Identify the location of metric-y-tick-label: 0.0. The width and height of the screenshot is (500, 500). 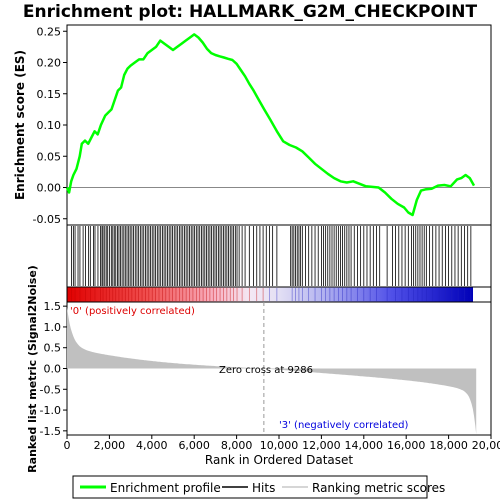
(53, 369).